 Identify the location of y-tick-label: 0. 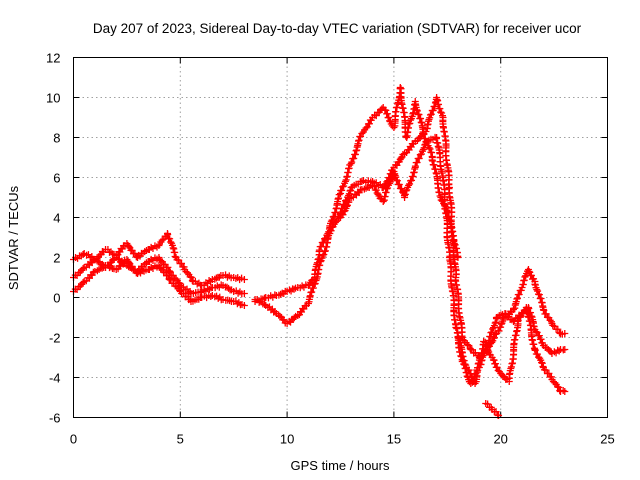
(56, 298).